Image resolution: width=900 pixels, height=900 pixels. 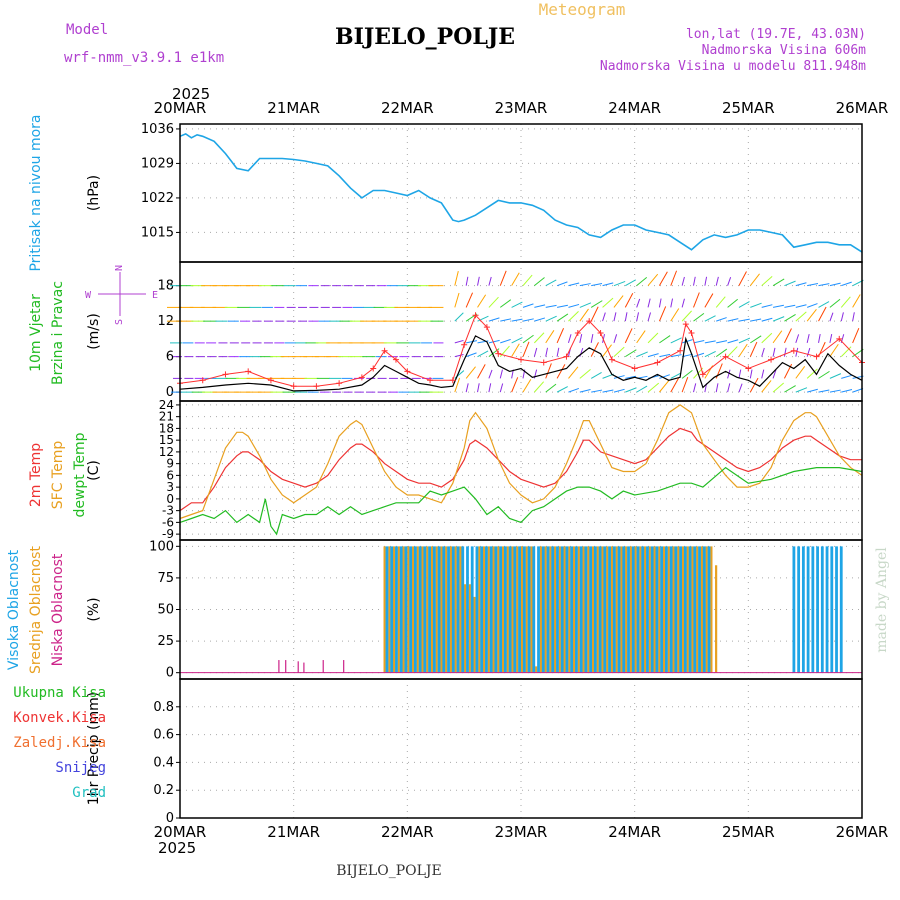 What do you see at coordinates (119, 322) in the screenshot?
I see `compass-s: S` at bounding box center [119, 322].